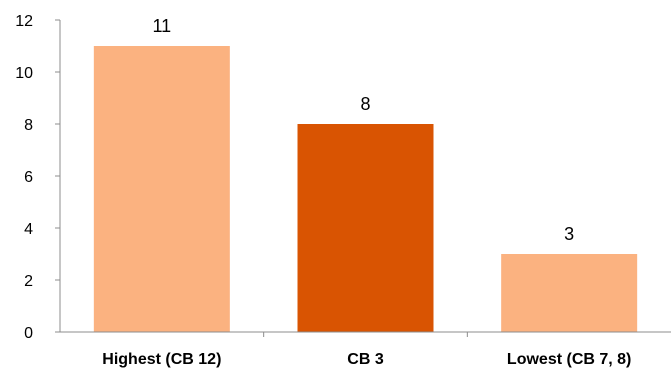  Describe the element at coordinates (161, 26) in the screenshot. I see `data-label: 11` at that location.